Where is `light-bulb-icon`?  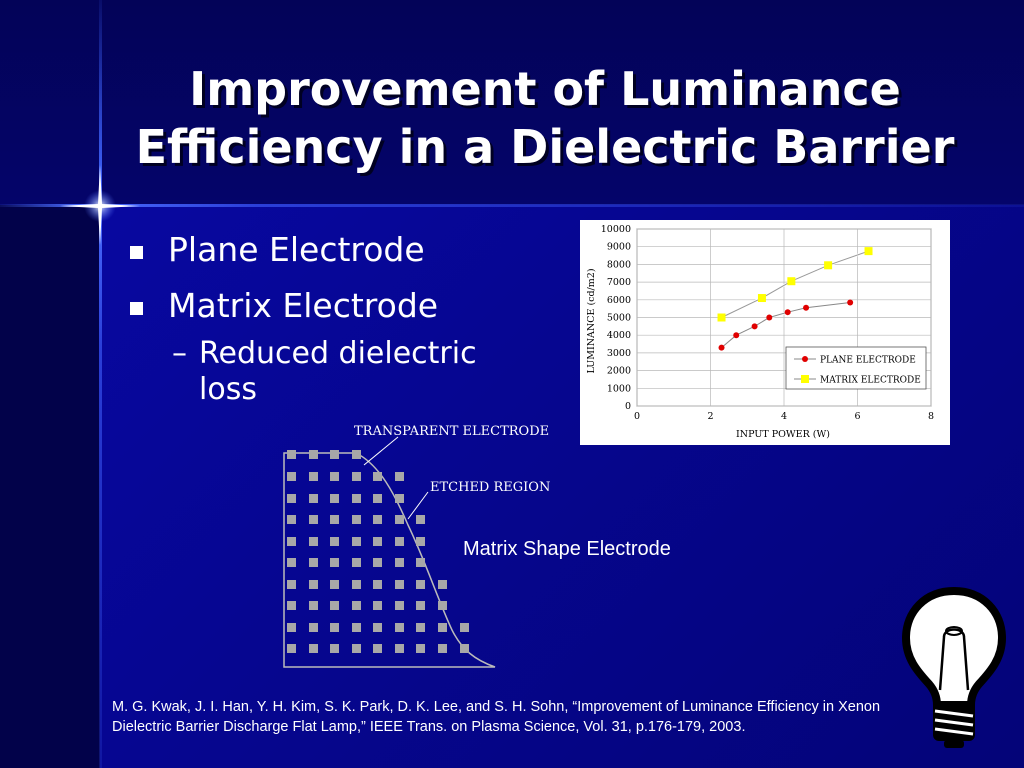
light-bulb-icon is located at coordinates (954, 667).